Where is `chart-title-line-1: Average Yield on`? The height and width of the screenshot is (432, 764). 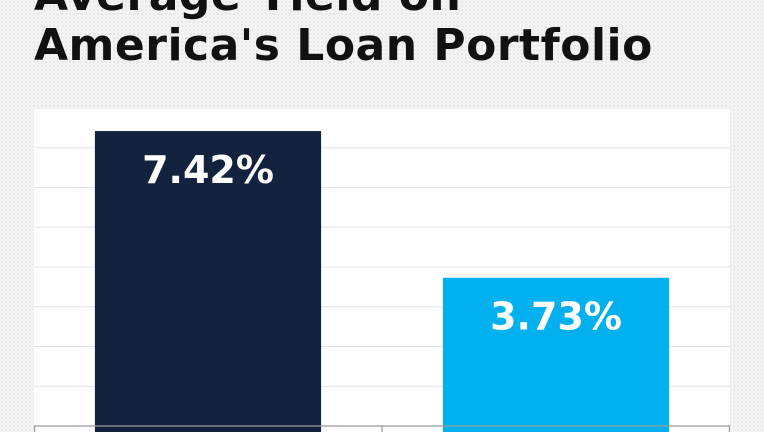
chart-title-line-1: Average Yield on is located at coordinates (247, 9).